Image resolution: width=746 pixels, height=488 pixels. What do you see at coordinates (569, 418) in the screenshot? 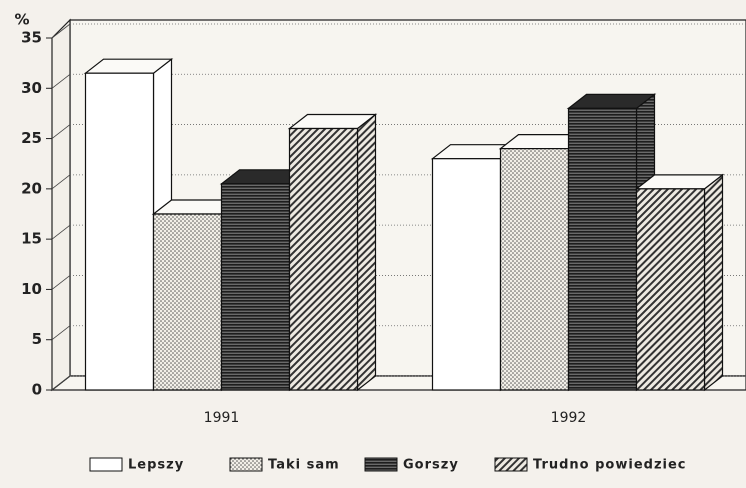
I see `x-tick-label: 1992` at bounding box center [569, 418].